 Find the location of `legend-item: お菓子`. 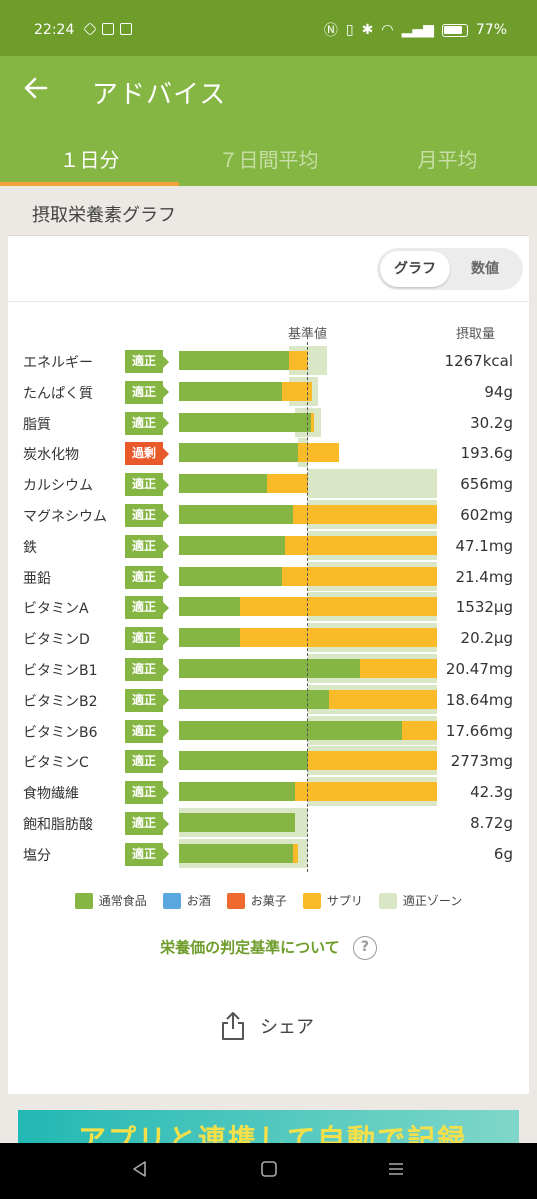

legend-item: お菓子 is located at coordinates (256, 900).